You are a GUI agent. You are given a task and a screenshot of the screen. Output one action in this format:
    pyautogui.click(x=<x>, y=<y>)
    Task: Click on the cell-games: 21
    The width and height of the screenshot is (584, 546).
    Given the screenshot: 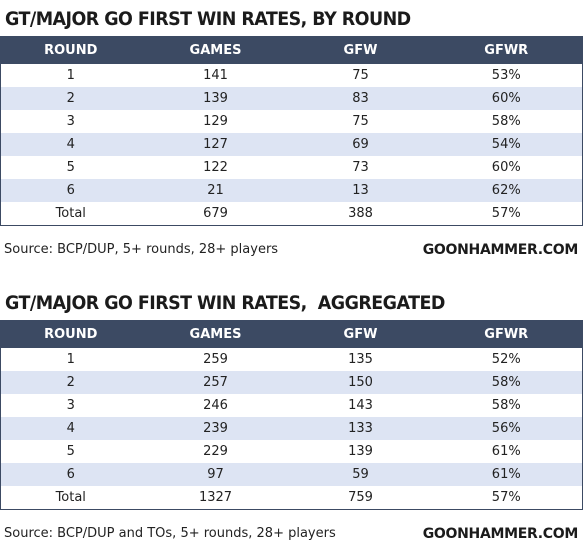 What is the action you would take?
    pyautogui.click(x=215, y=190)
    